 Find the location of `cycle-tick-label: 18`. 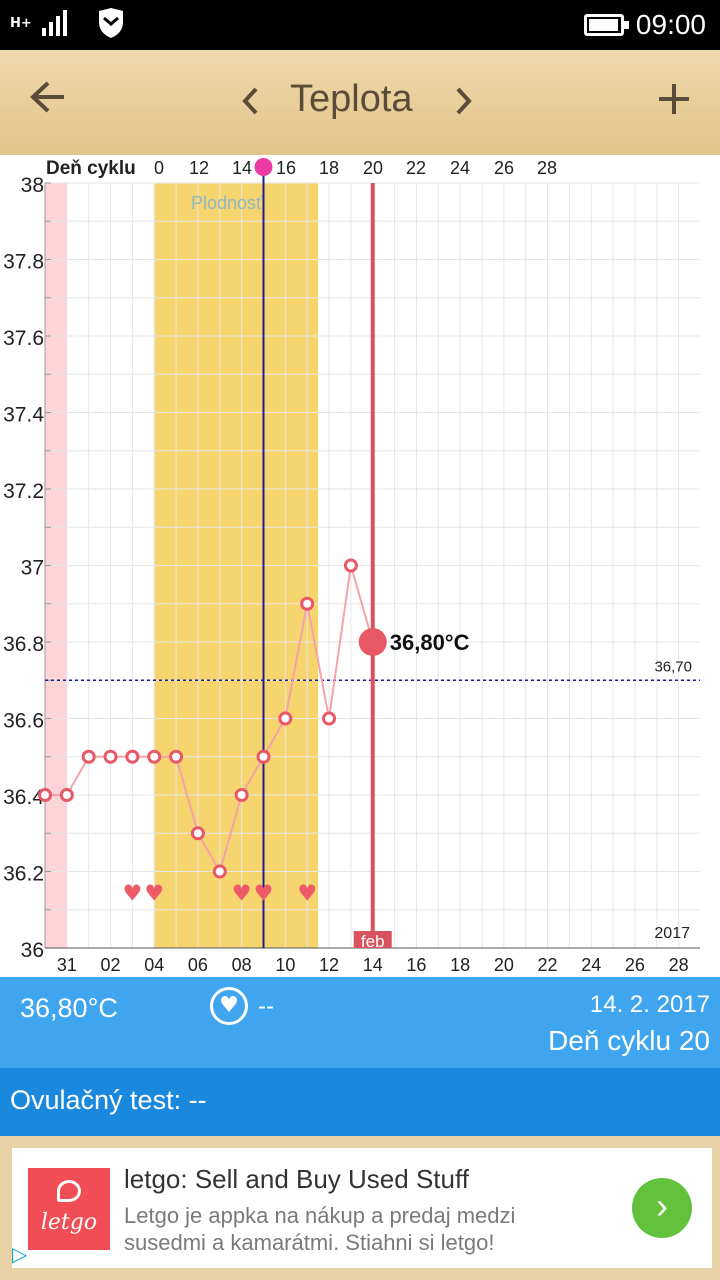

cycle-tick-label: 18 is located at coordinates (329, 168).